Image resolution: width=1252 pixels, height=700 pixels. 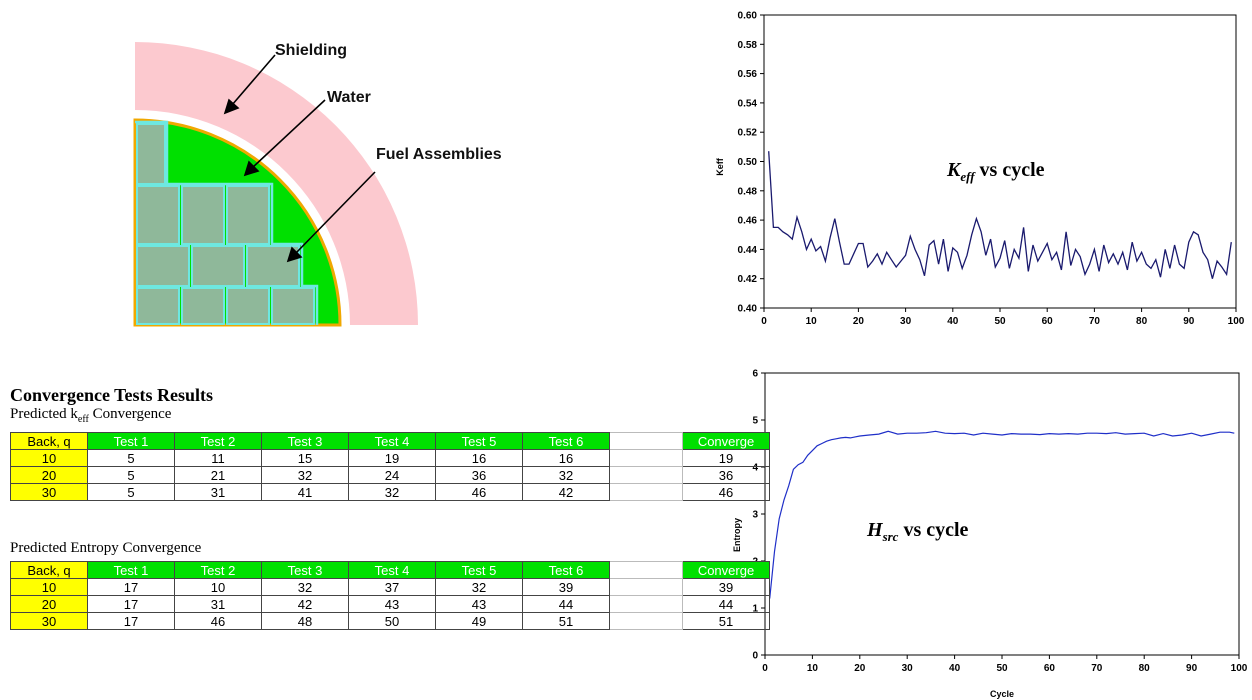 What do you see at coordinates (1145, 668) in the screenshot?
I see `x-tick-label: 80` at bounding box center [1145, 668].